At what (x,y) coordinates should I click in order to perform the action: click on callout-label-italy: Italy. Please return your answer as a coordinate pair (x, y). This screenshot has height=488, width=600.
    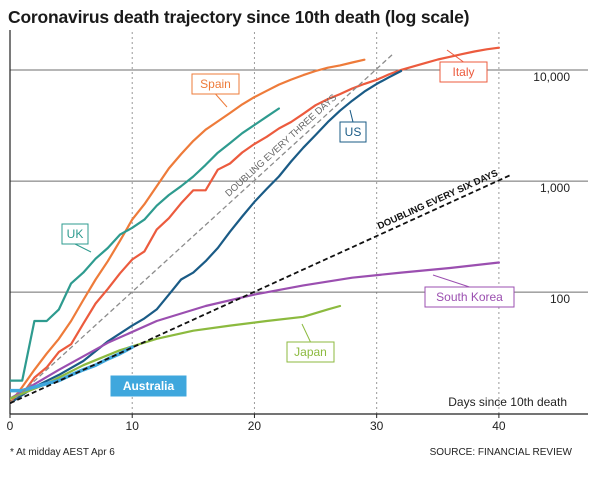
    Looking at the image, I should click on (463, 72).